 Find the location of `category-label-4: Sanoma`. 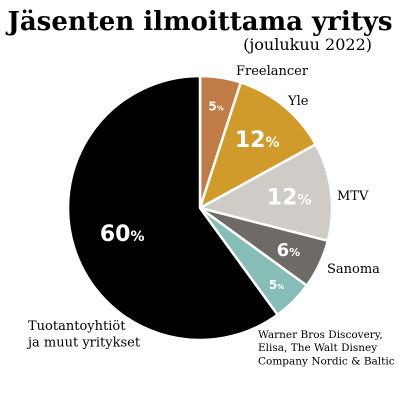

category-label-4: Sanoma is located at coordinates (353, 269).